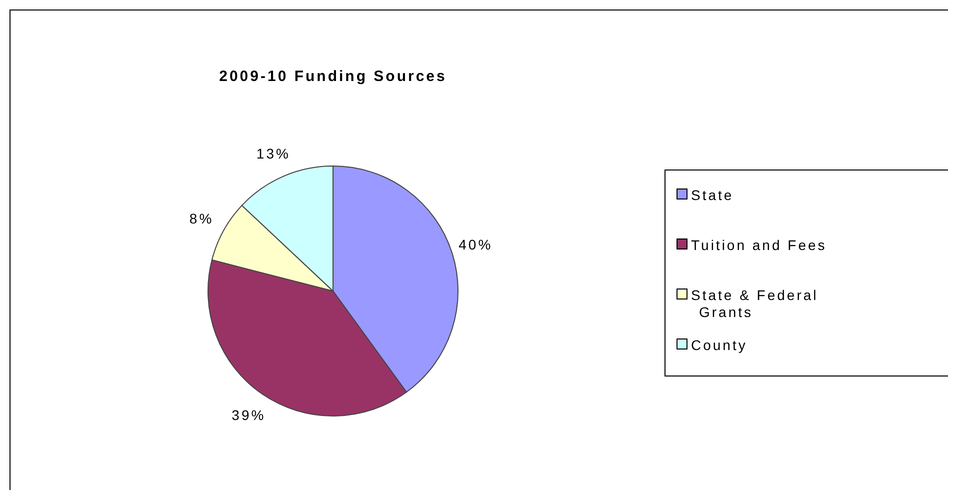  What do you see at coordinates (249, 415) in the screenshot?
I see `data-label: 39%` at bounding box center [249, 415].